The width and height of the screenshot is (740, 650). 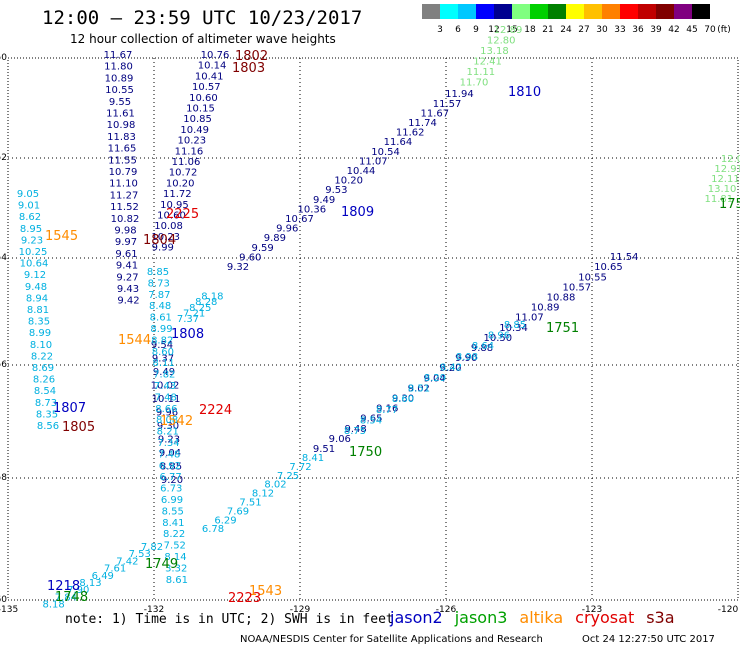 I want to click on swh-value: 7.84, so click(x=66, y=597).